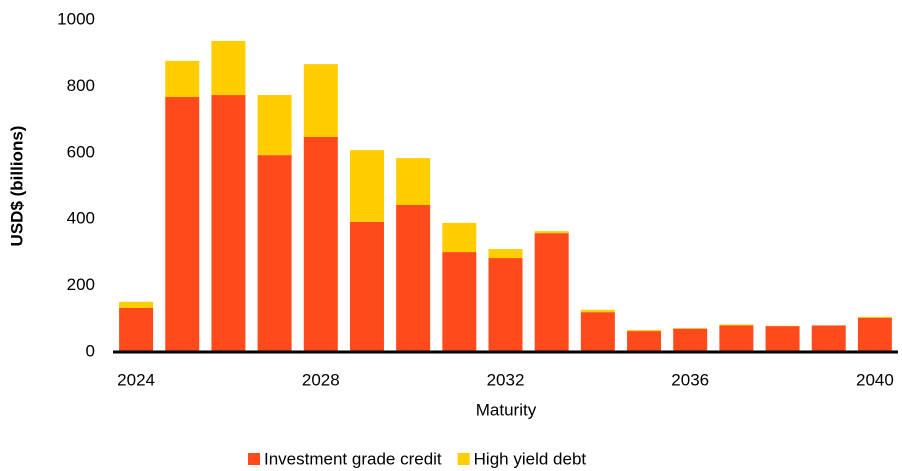 This screenshot has width=902, height=471. Describe the element at coordinates (16, 186) in the screenshot. I see `y-axis-label: USD$ (billions)` at that location.